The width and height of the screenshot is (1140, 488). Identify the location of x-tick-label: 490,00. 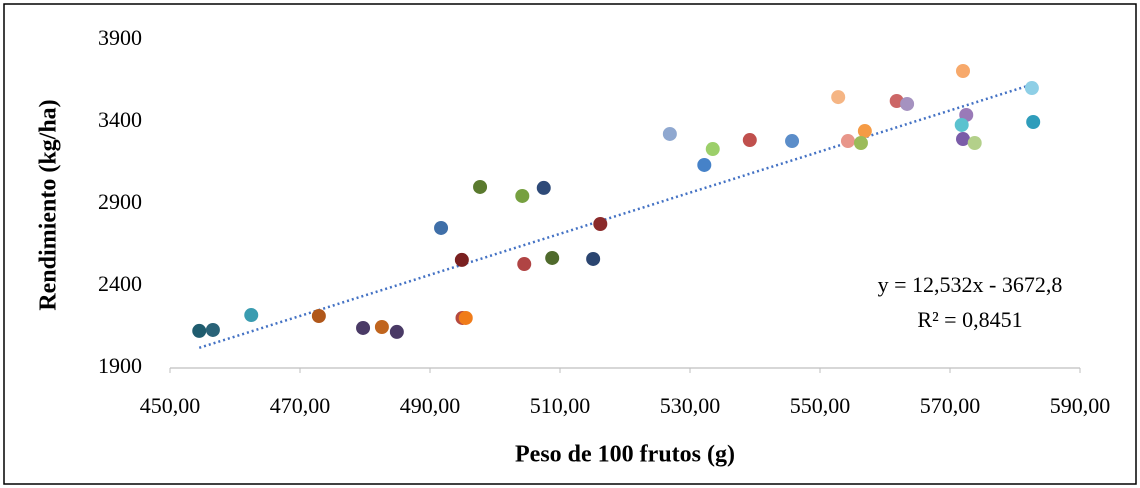
(430, 405).